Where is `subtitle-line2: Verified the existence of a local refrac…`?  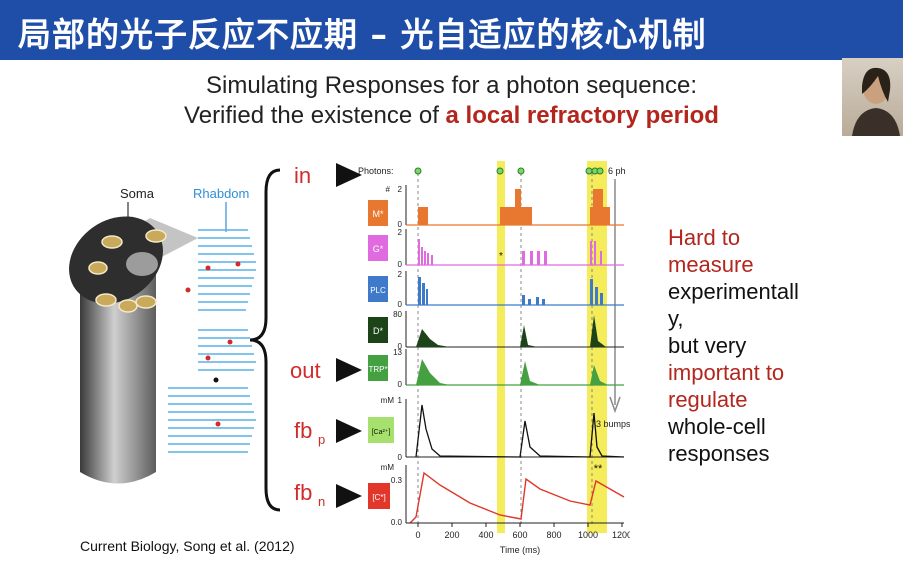
subtitle-line2: Verified the existence of a local refrac… is located at coordinates (451, 116).